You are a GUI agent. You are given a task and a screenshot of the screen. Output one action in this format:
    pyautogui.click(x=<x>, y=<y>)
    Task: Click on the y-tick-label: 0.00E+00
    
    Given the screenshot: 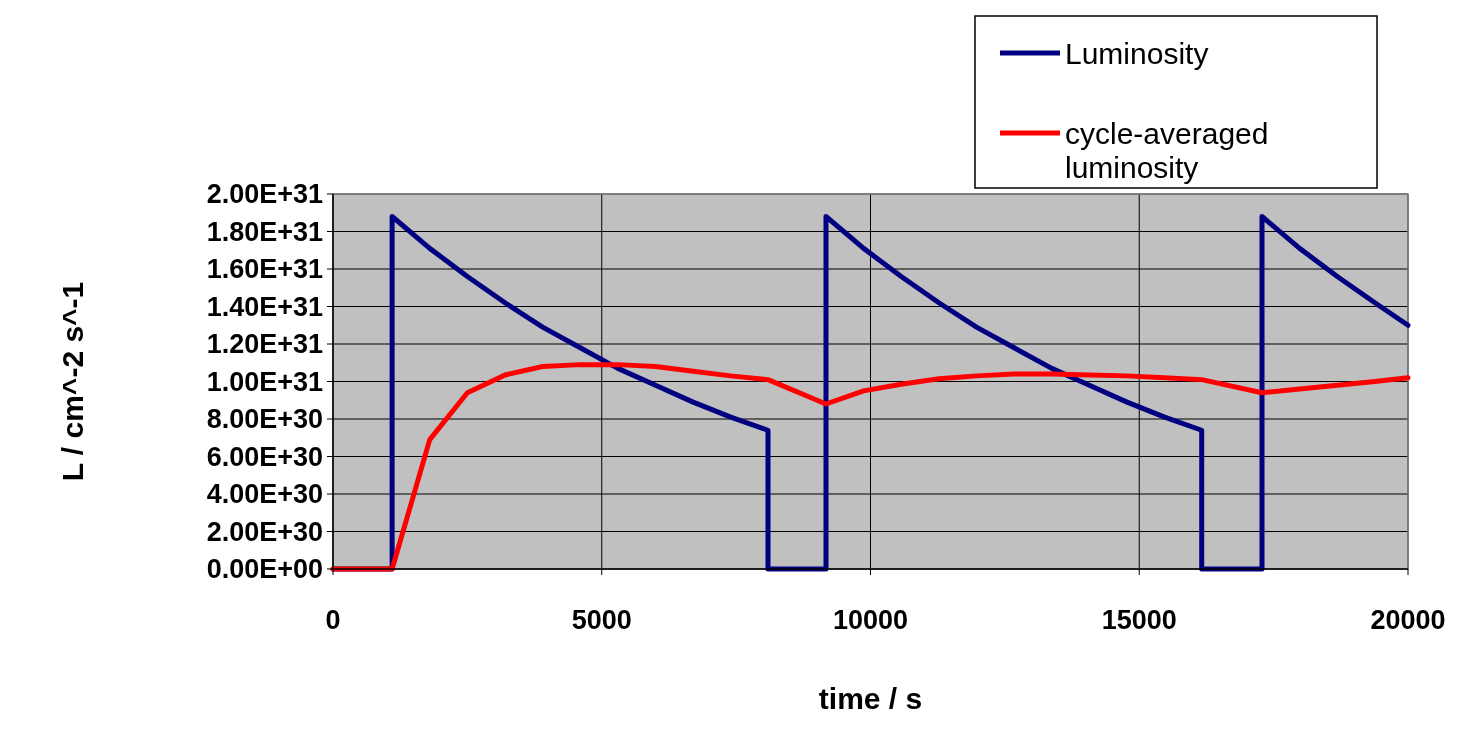 What is the action you would take?
    pyautogui.click(x=264, y=569)
    